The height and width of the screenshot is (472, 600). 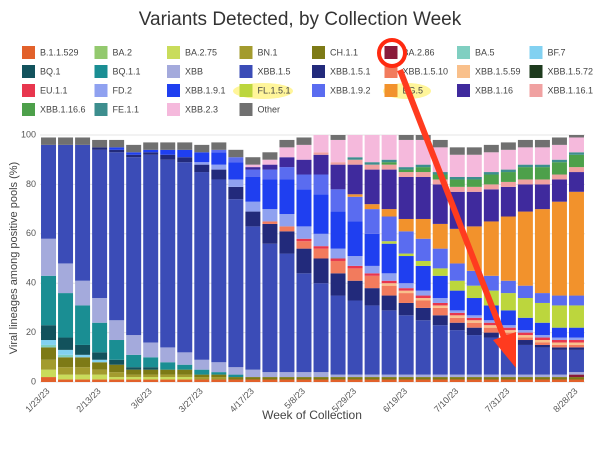 I want to click on x-tick-label: 2/13/23, so click(x=88, y=400).